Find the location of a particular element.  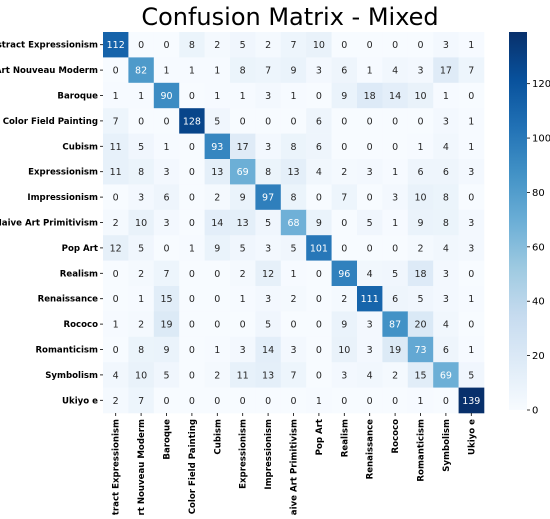

cell-value-label: 11 is located at coordinates (116, 172).